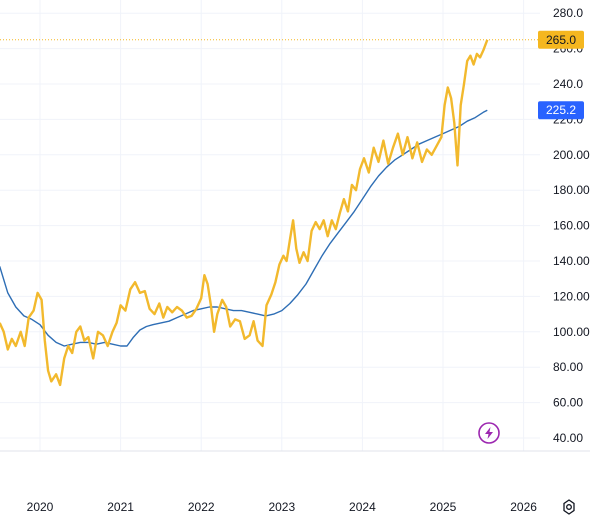 The width and height of the screenshot is (590, 519). Describe the element at coordinates (523, 507) in the screenshot. I see `x-tick-label: 2026` at that location.